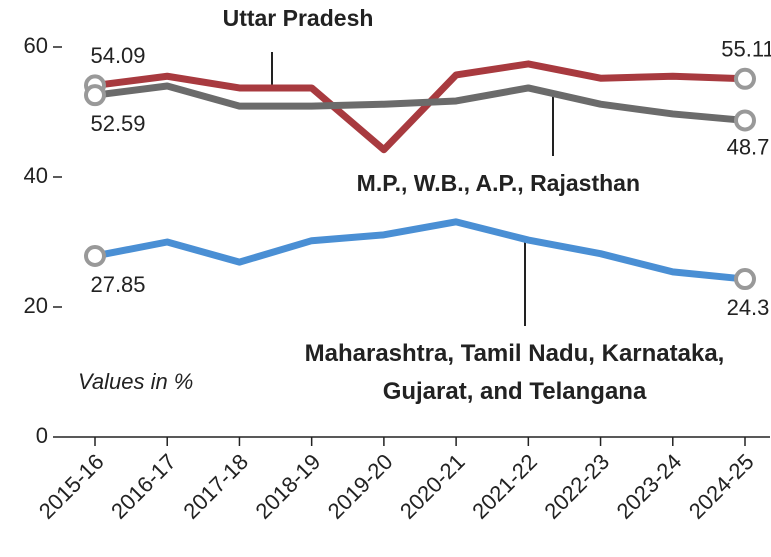  I want to click on x-tick-label: 2017-18, so click(215, 486).